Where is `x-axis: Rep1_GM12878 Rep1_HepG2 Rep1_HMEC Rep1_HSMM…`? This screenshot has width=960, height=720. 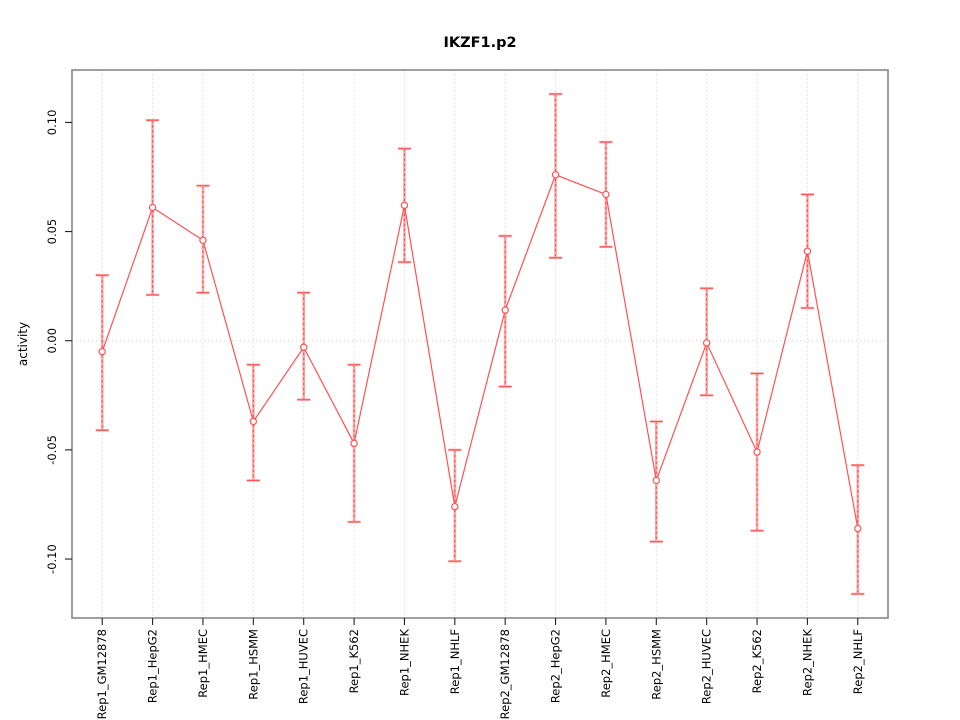 x-axis: Rep1_GM12878 Rep1_HepG2 Rep1_HMEC Rep1_HSMM… is located at coordinates (480, 668).